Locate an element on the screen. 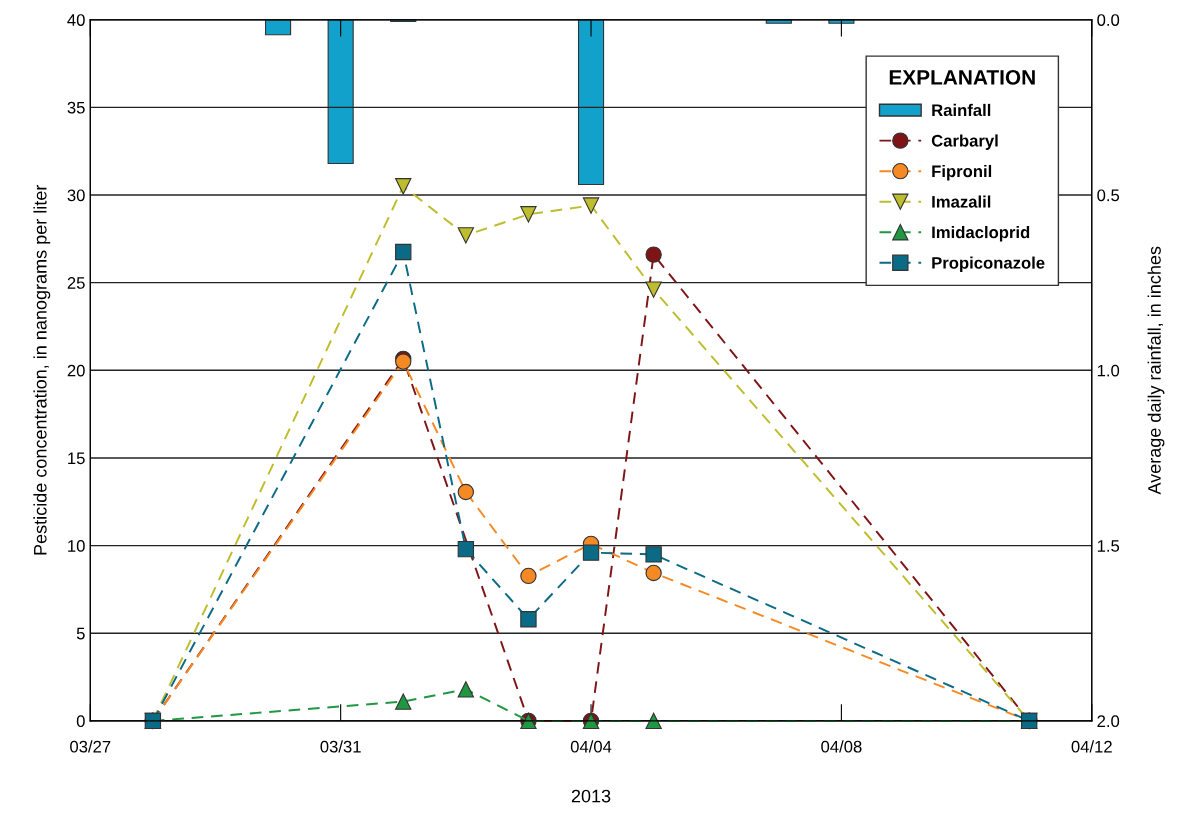  x-tick-label: 03/27 is located at coordinates (90, 746).